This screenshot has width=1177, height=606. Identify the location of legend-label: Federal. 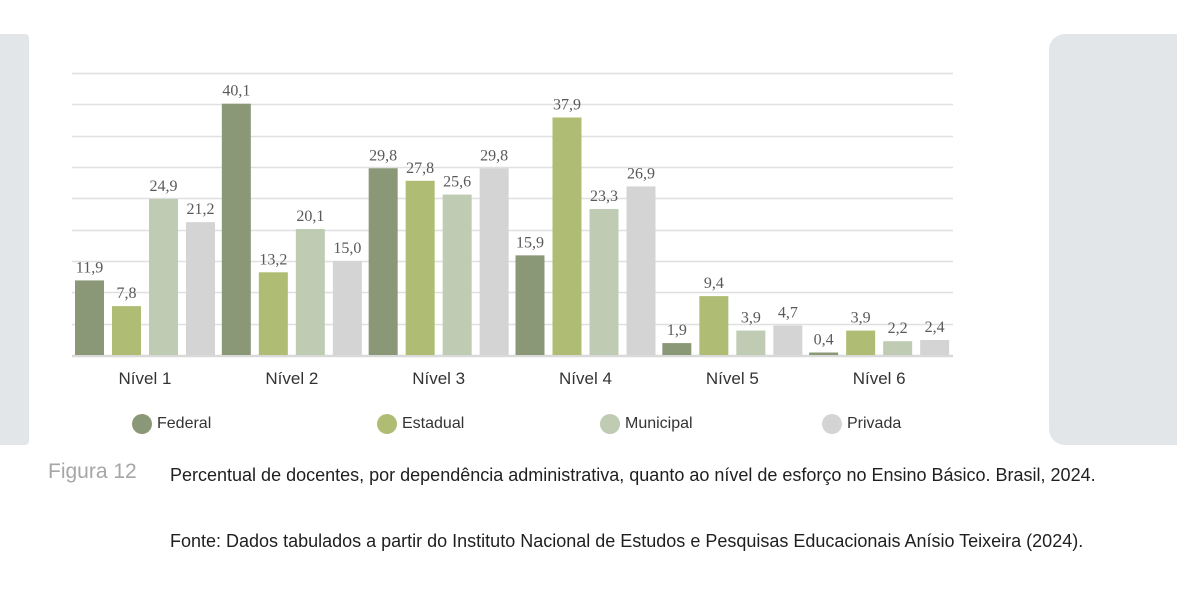
(184, 423).